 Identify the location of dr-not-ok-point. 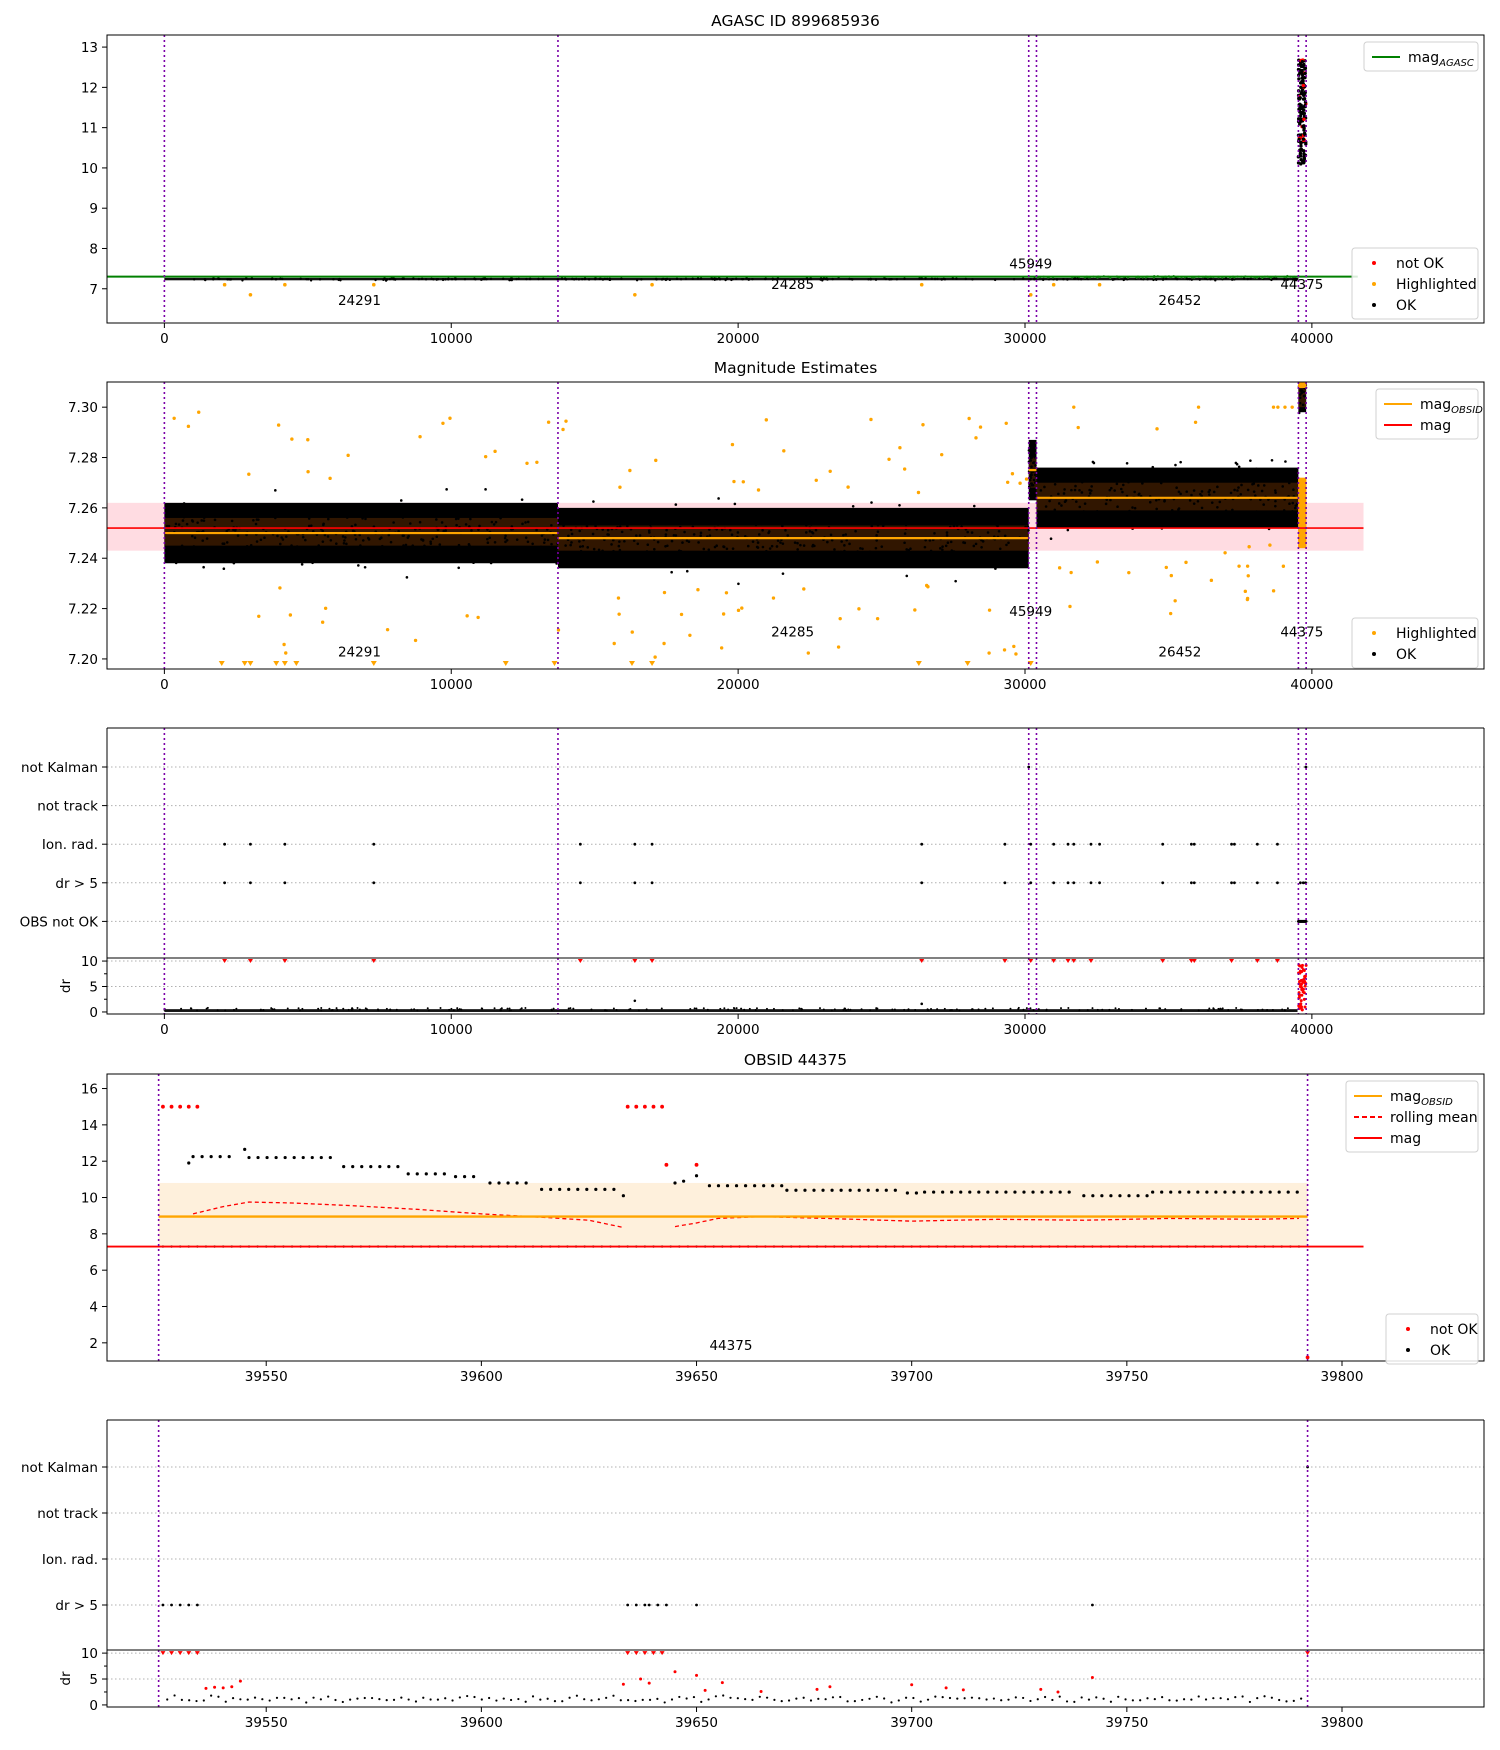
(1092, 1677).